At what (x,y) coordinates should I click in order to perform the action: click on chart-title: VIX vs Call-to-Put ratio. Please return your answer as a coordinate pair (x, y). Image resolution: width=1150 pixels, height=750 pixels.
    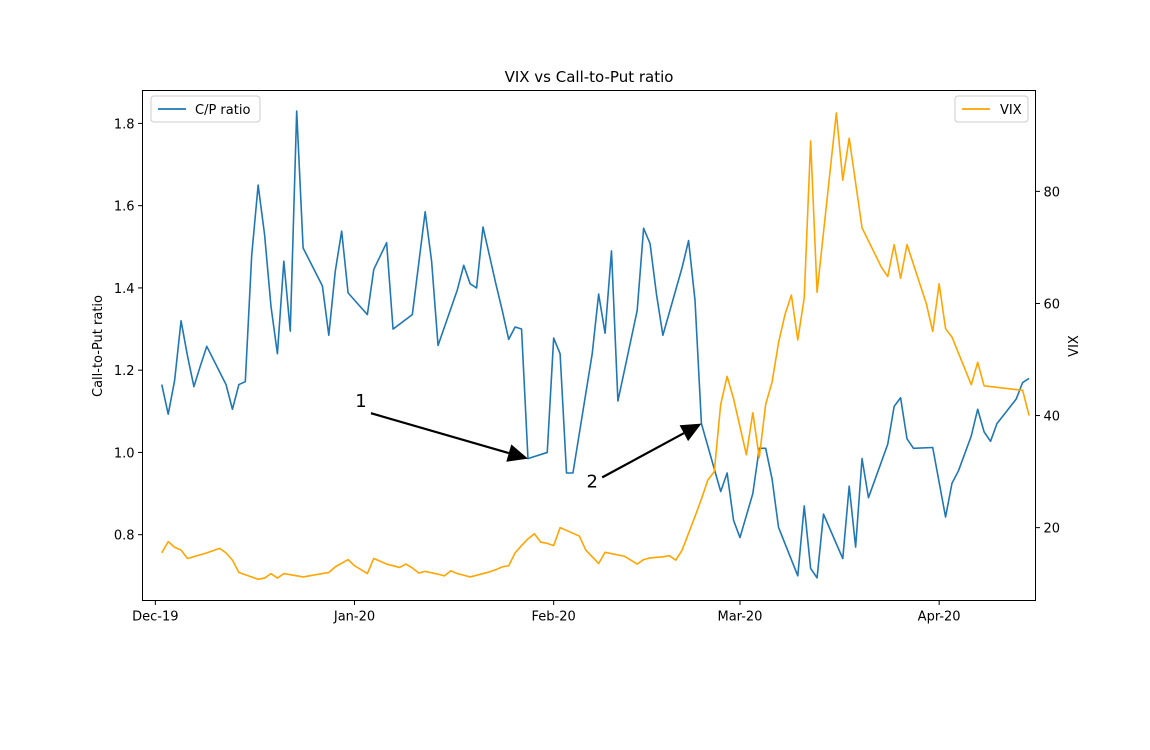
    Looking at the image, I should click on (589, 77).